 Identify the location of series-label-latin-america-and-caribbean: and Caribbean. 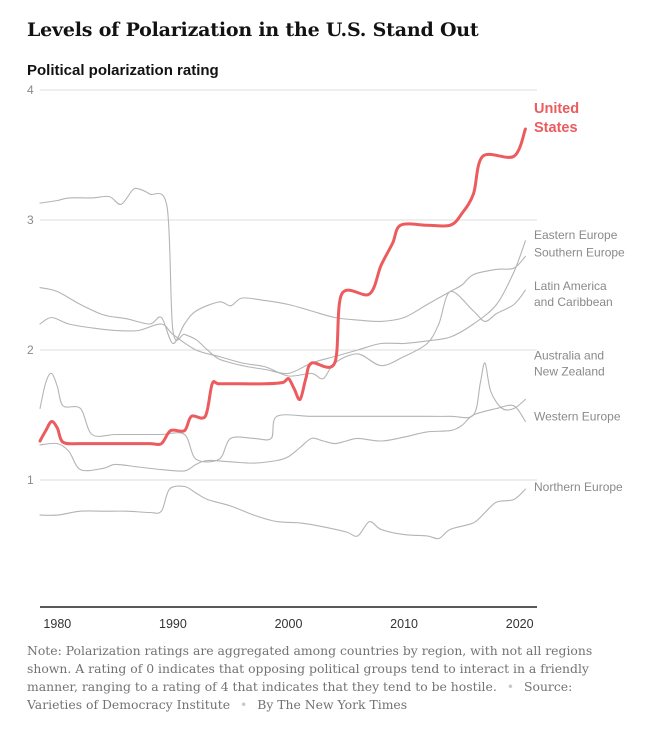
(573, 302).